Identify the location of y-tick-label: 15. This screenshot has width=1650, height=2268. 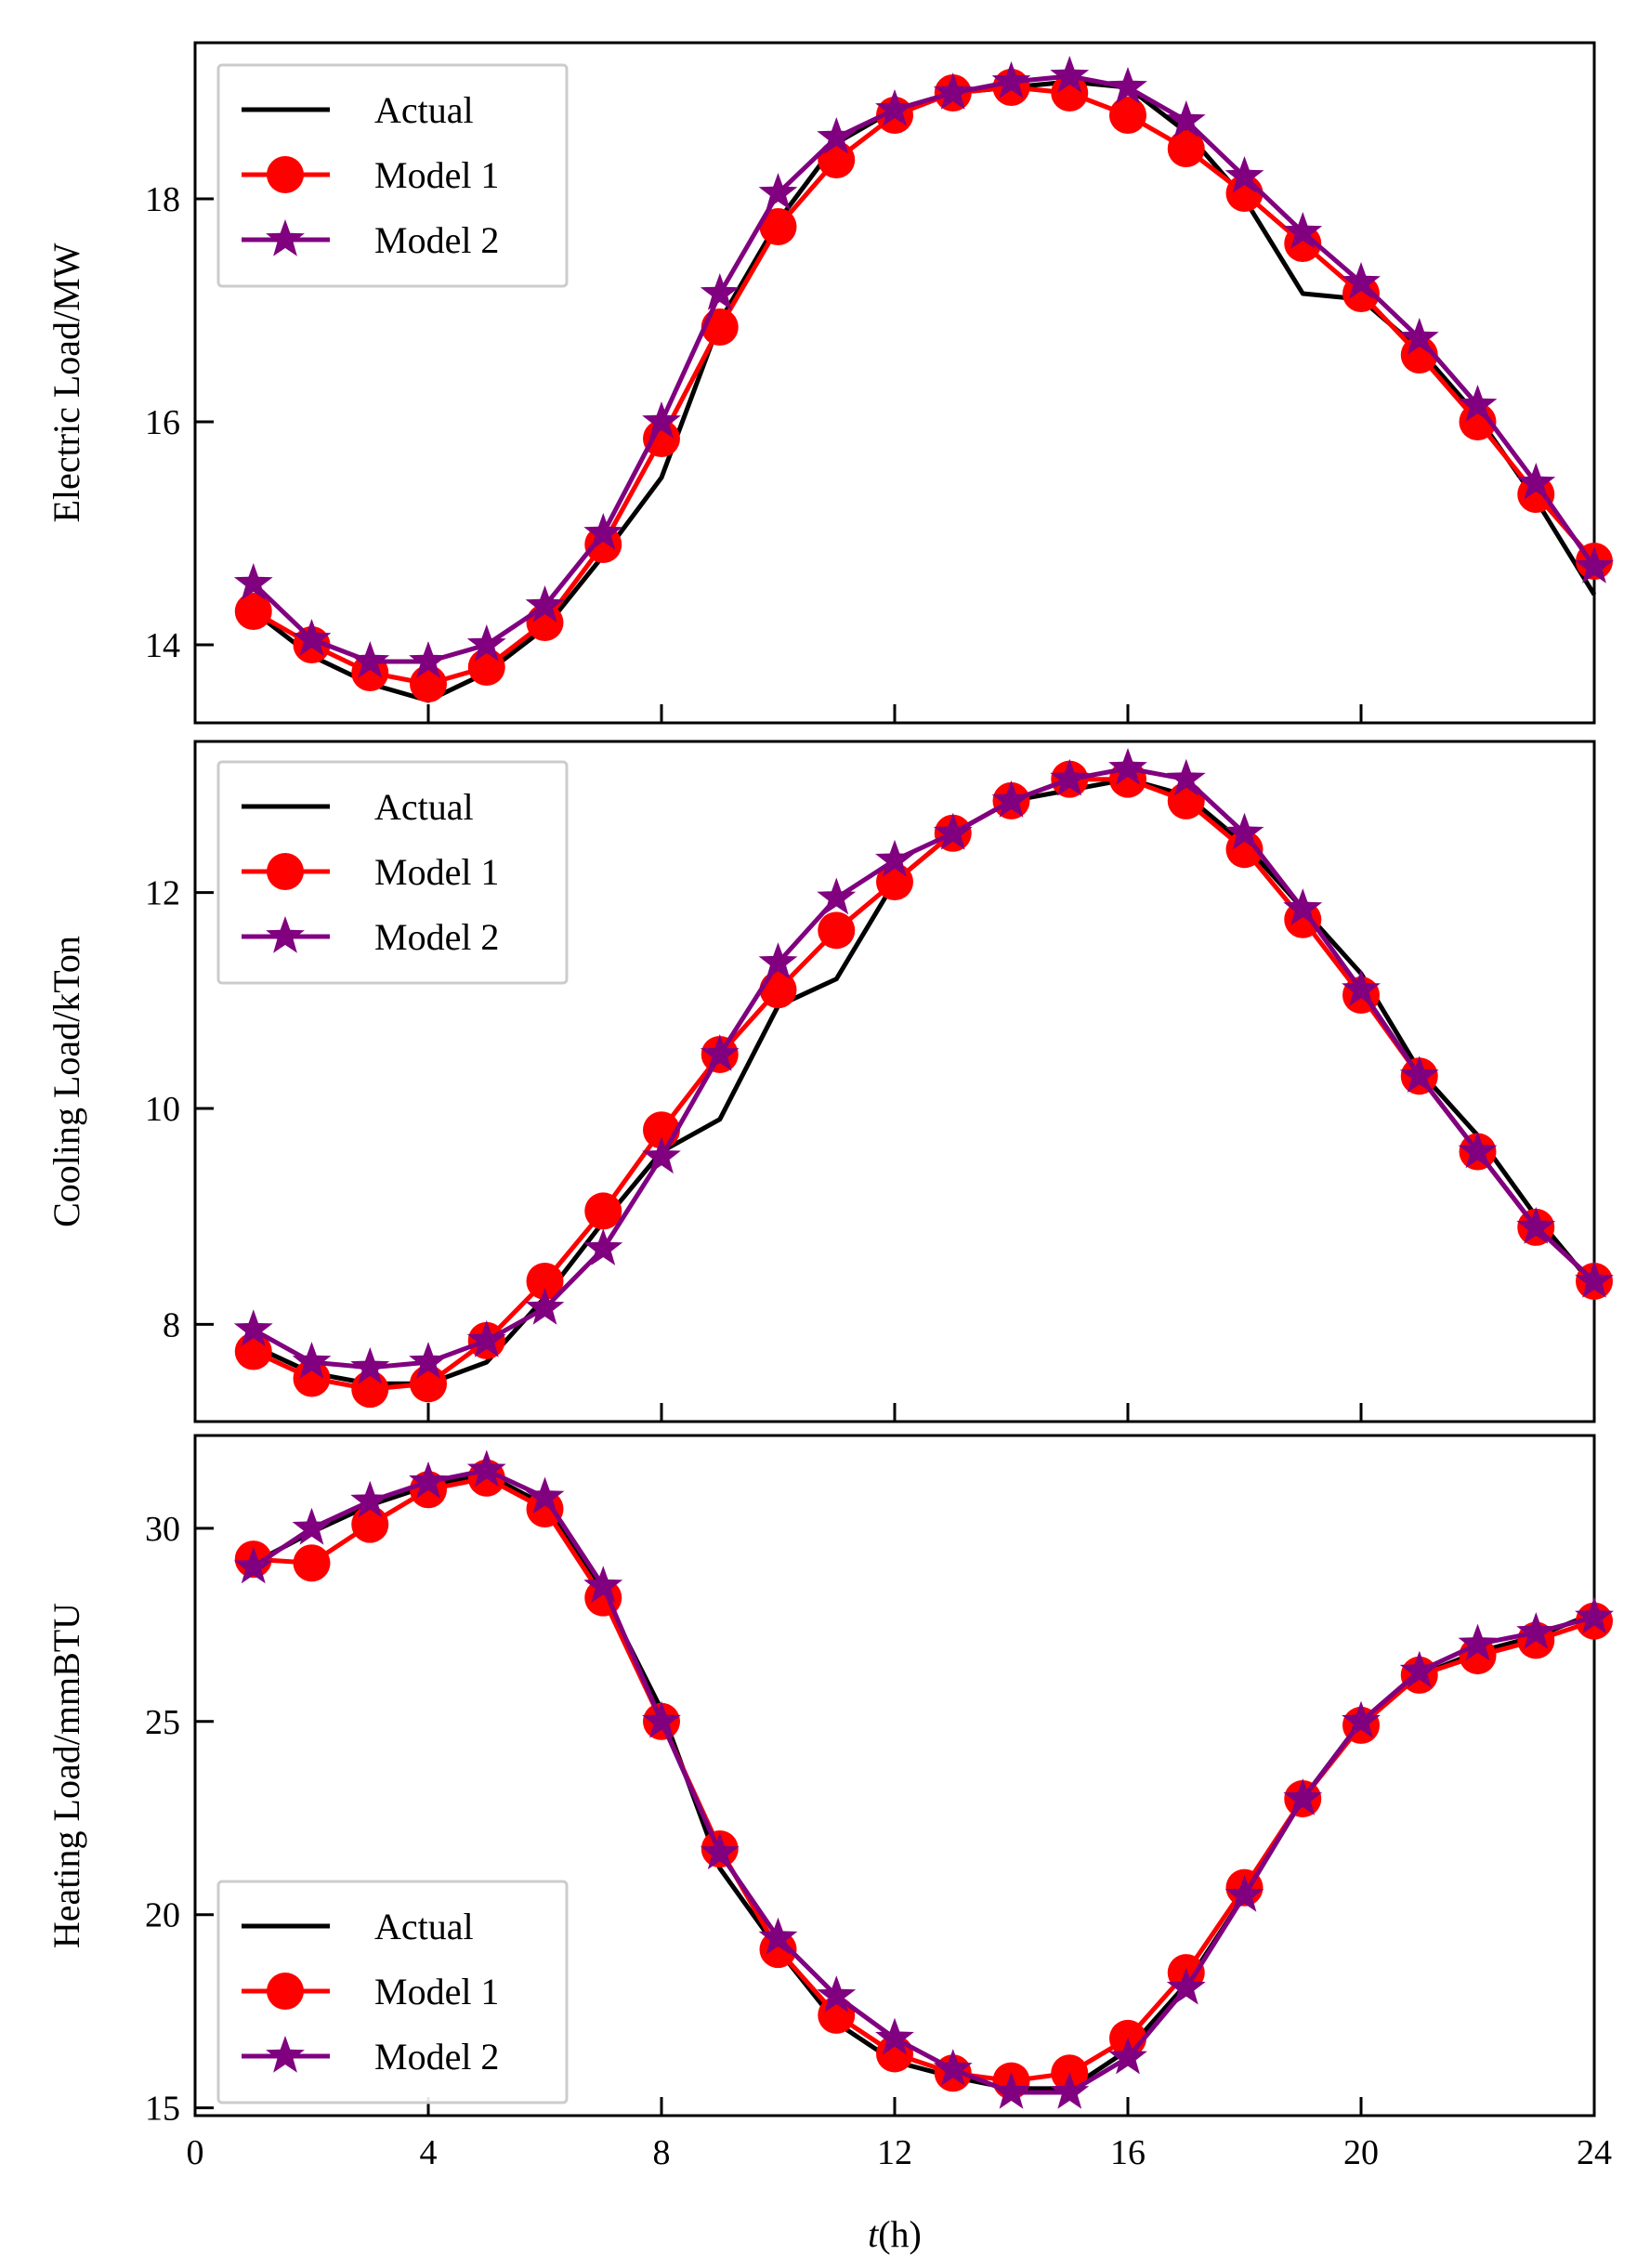
(162, 2109).